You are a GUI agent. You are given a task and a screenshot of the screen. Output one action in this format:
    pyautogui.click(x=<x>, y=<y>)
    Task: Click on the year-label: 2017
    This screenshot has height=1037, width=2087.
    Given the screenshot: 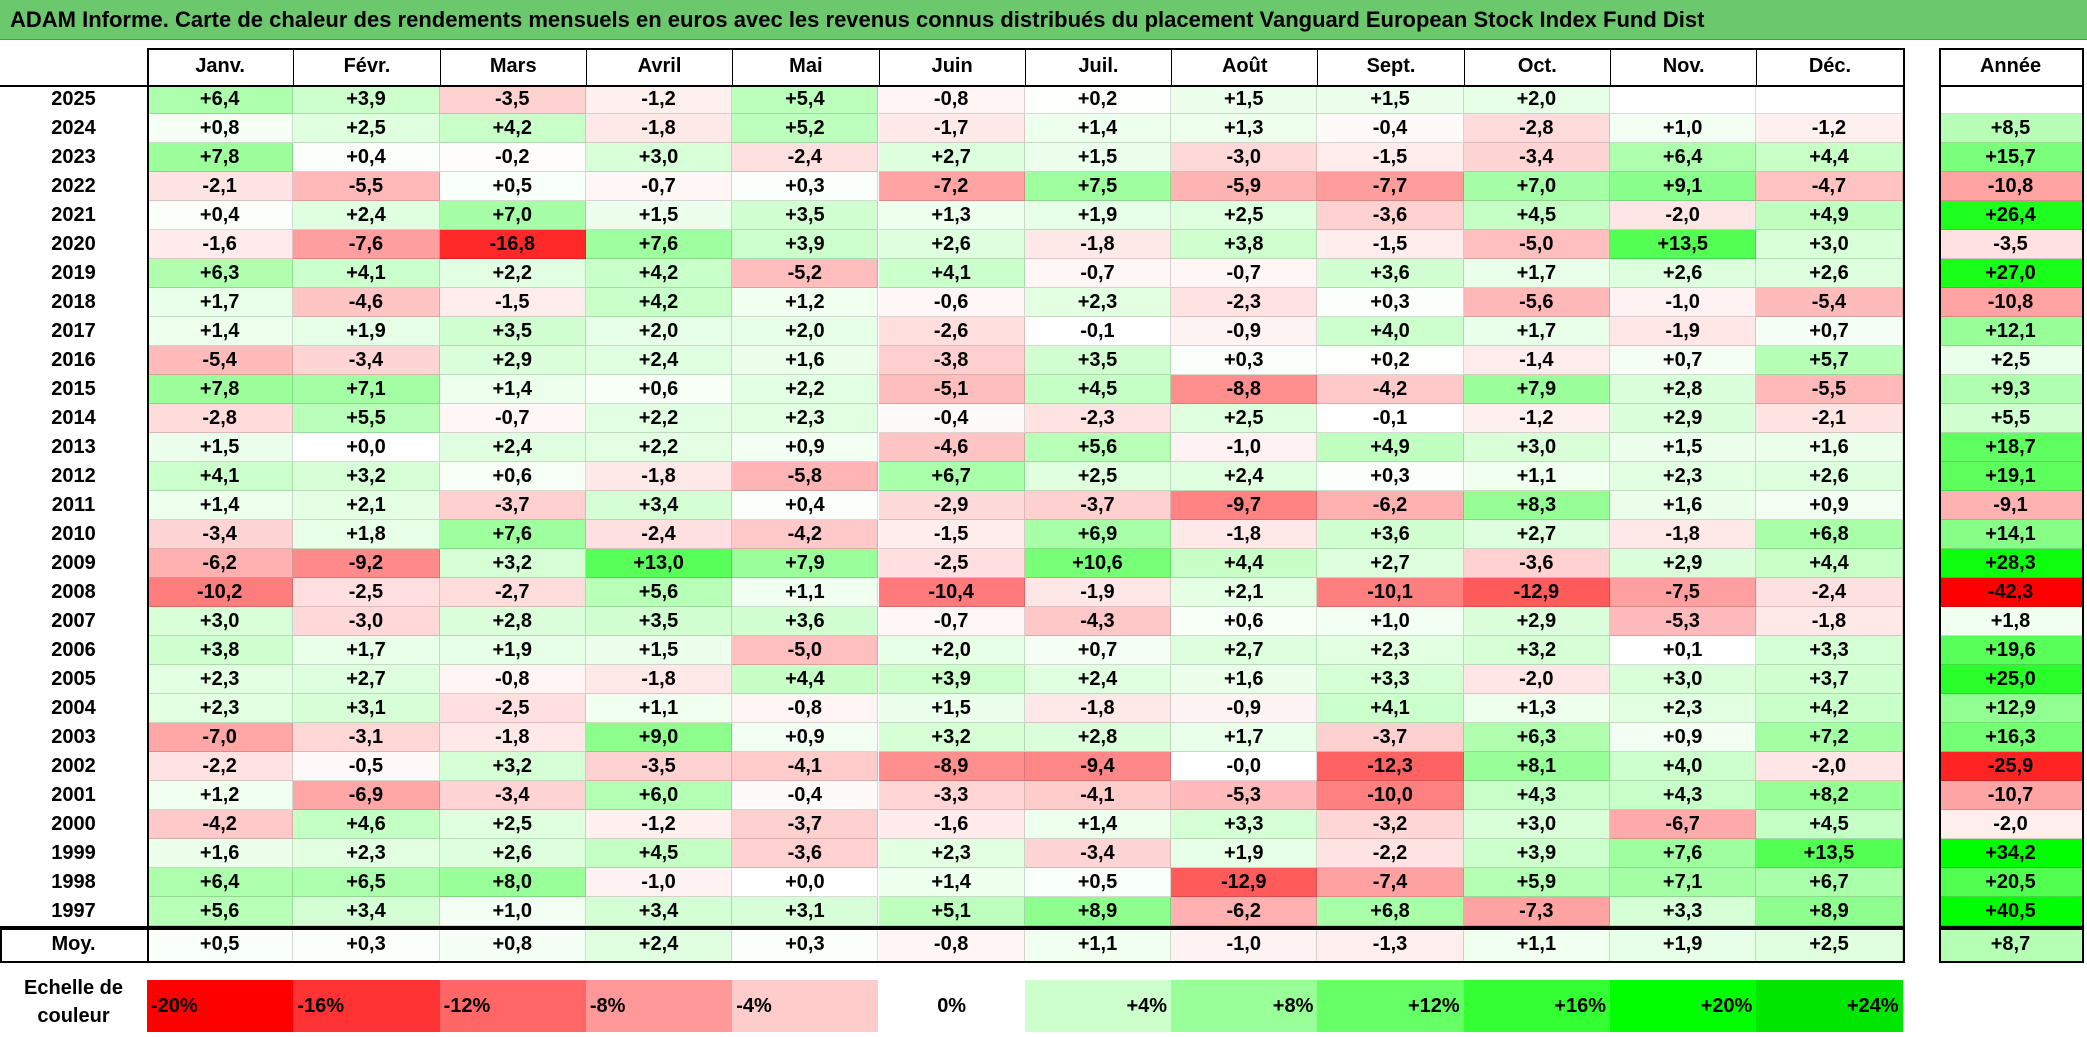 What is the action you would take?
    pyautogui.click(x=73, y=331)
    